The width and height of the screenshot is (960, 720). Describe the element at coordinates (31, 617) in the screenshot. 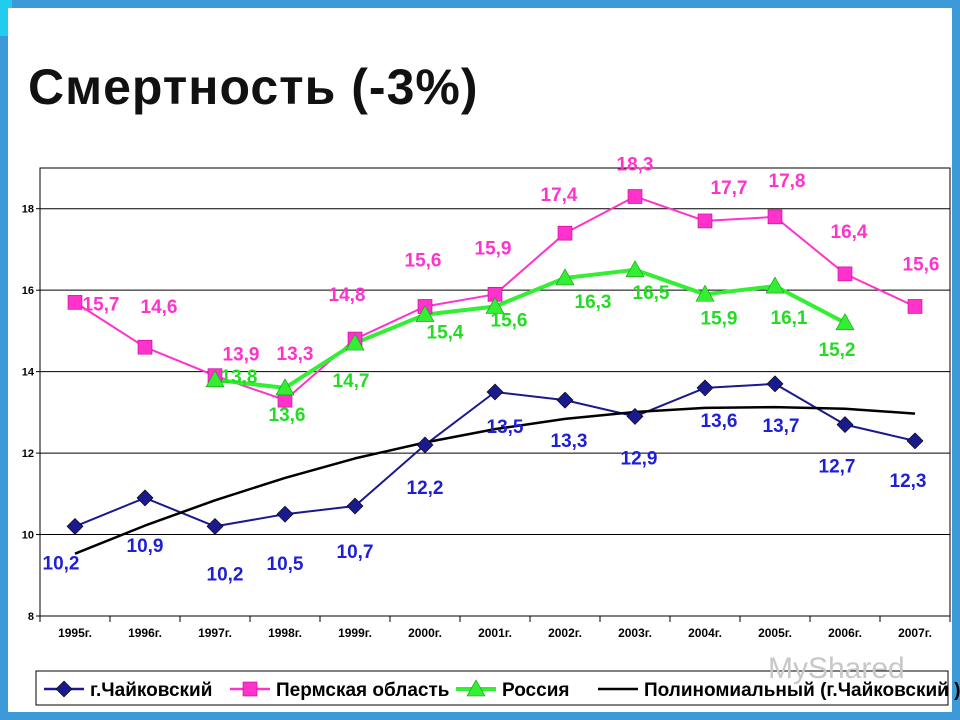

I see `y-tick-label: 8` at that location.